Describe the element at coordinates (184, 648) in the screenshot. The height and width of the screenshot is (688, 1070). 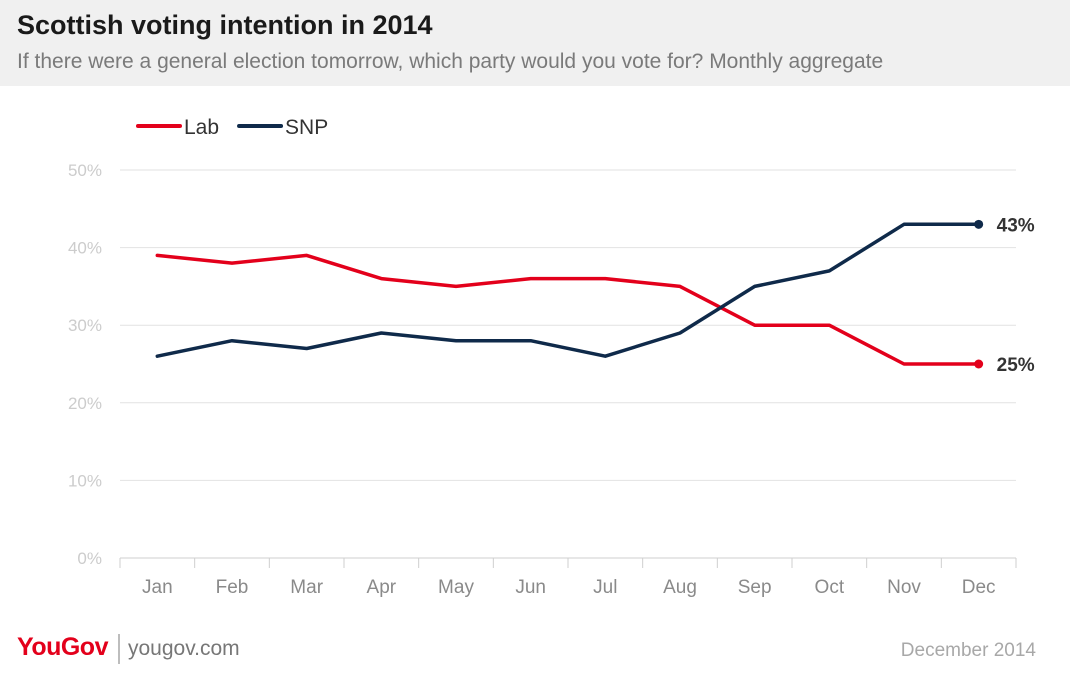
I see `footer-url: yougov.com` at that location.